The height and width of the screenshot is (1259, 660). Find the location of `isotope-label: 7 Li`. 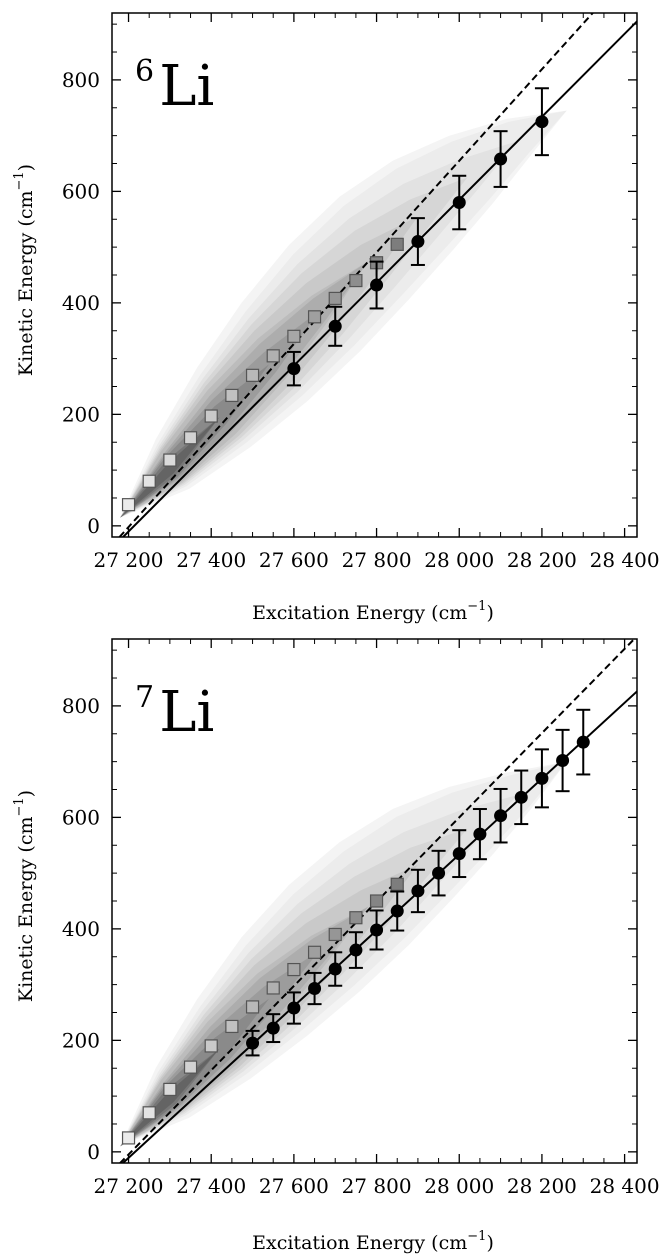

isotope-label: 7 Li is located at coordinates (174, 712).